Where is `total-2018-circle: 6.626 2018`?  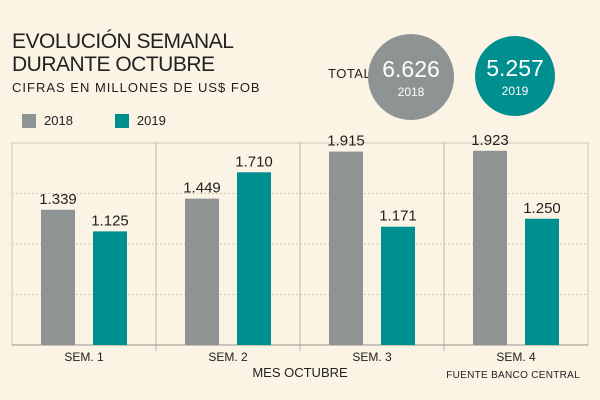 total-2018-circle: 6.626 2018 is located at coordinates (411, 77).